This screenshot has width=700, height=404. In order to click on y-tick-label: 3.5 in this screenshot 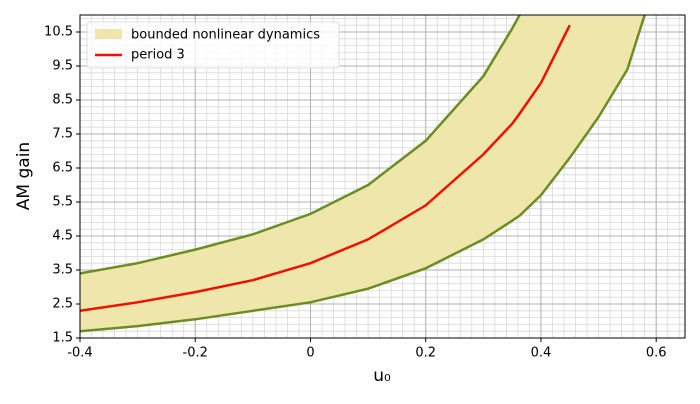, I will do `click(62, 270)`.